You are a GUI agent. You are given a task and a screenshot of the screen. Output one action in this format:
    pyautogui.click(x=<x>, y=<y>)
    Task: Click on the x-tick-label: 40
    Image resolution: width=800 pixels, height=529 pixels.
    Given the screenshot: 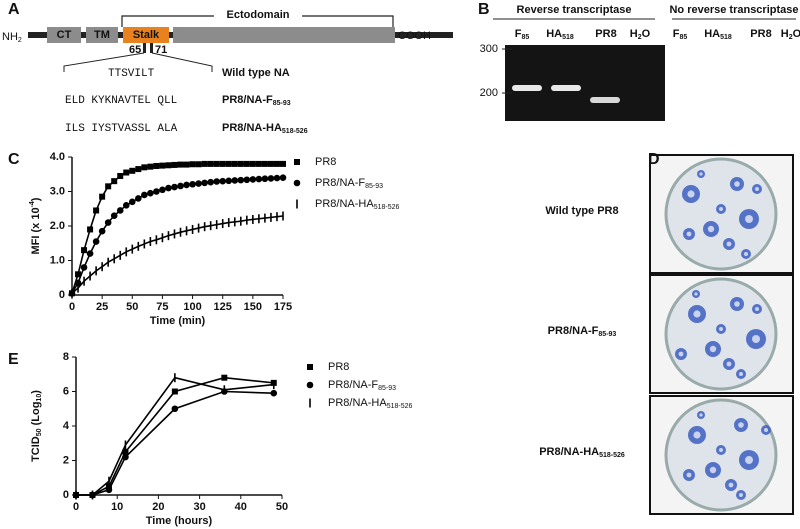 What is the action you would take?
    pyautogui.click(x=241, y=507)
    